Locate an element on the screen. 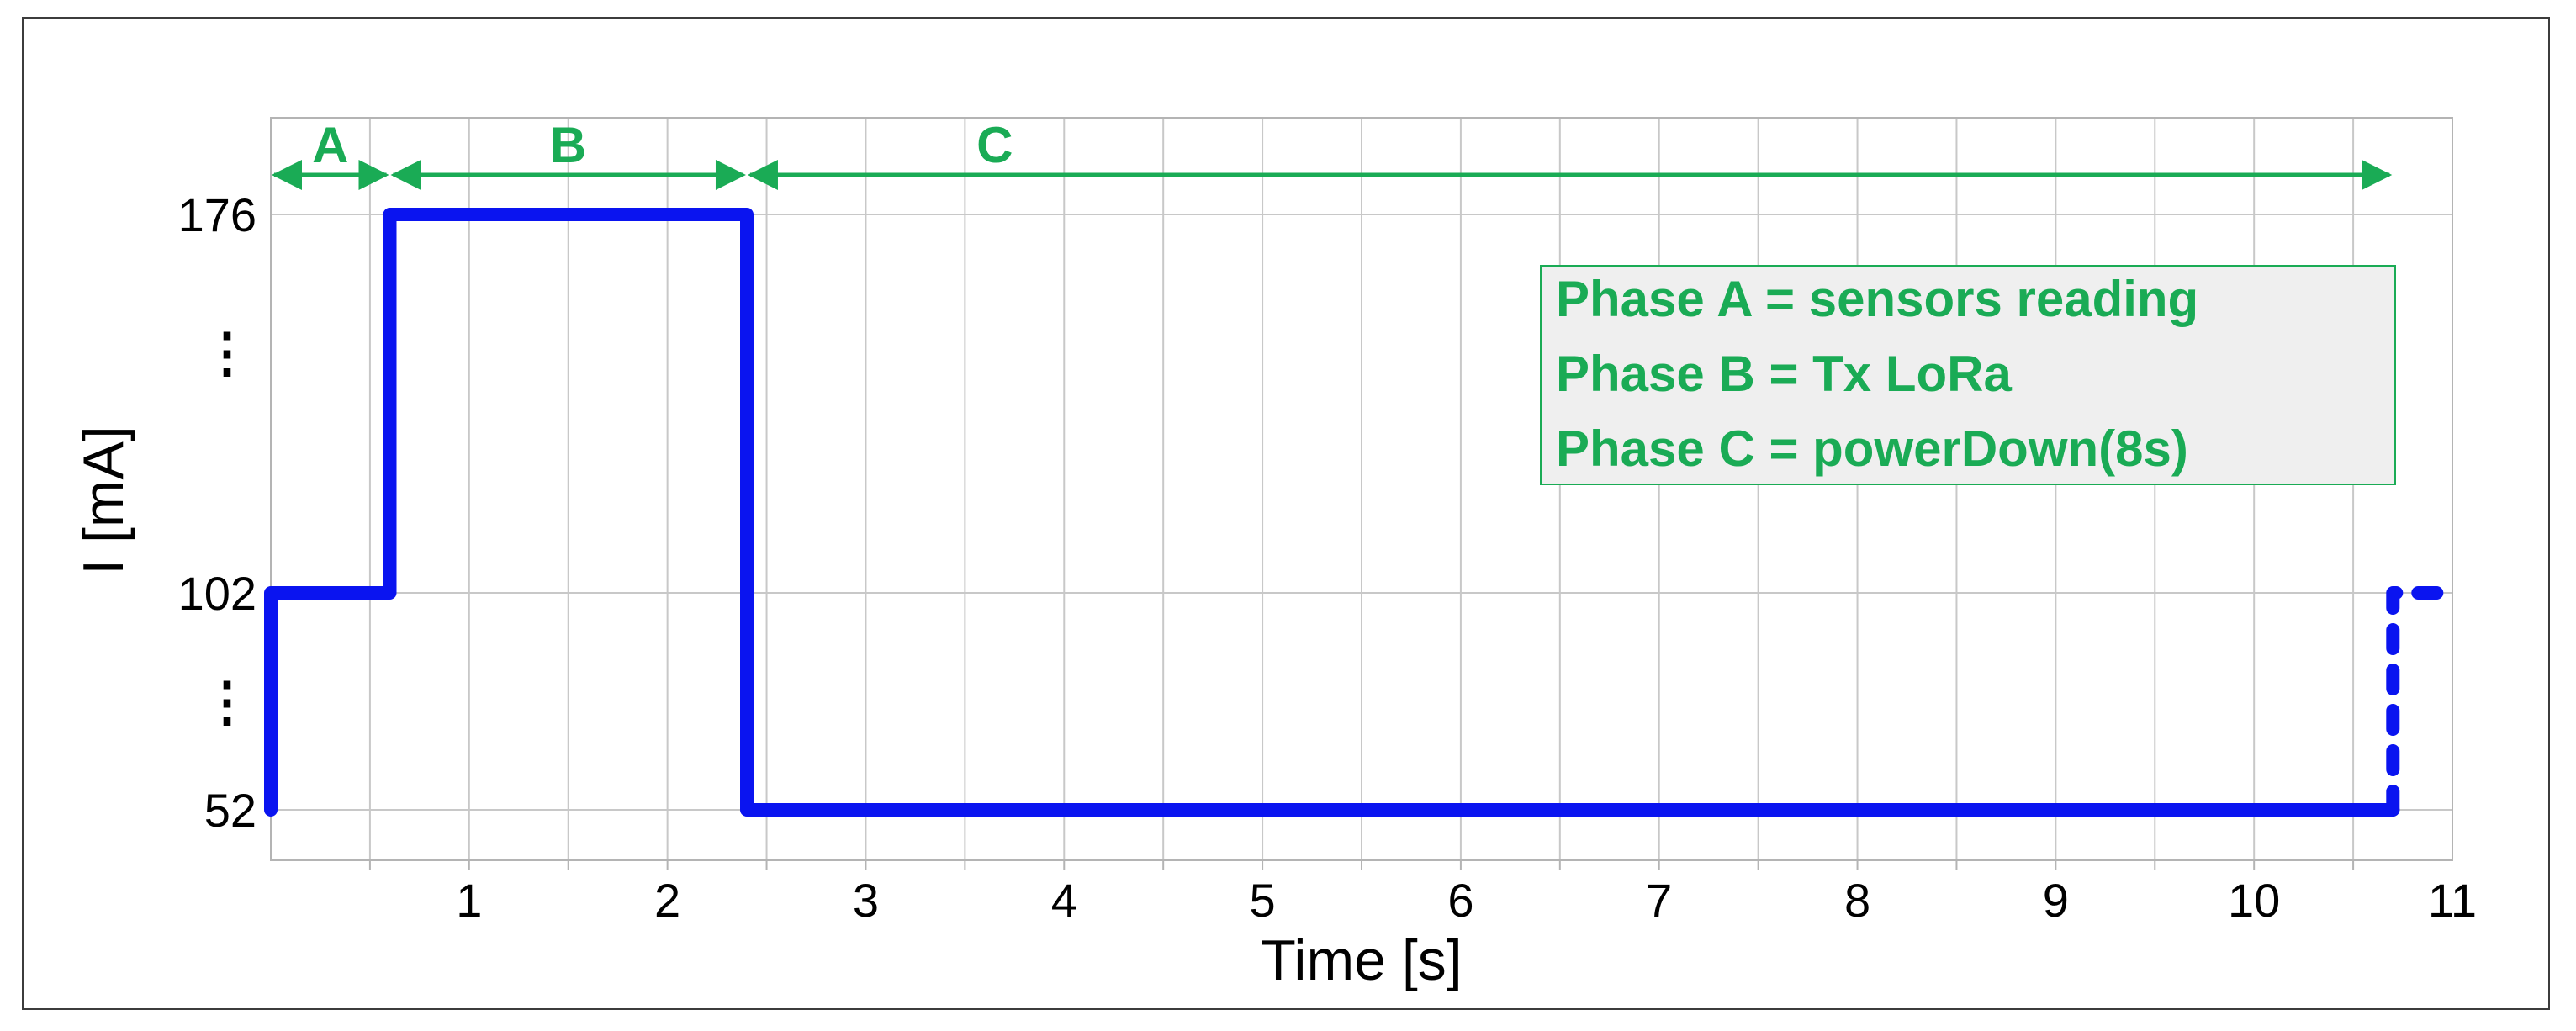 Image resolution: width=2576 pixels, height=1031 pixels. series-line-dashed is located at coordinates (2422, 702).